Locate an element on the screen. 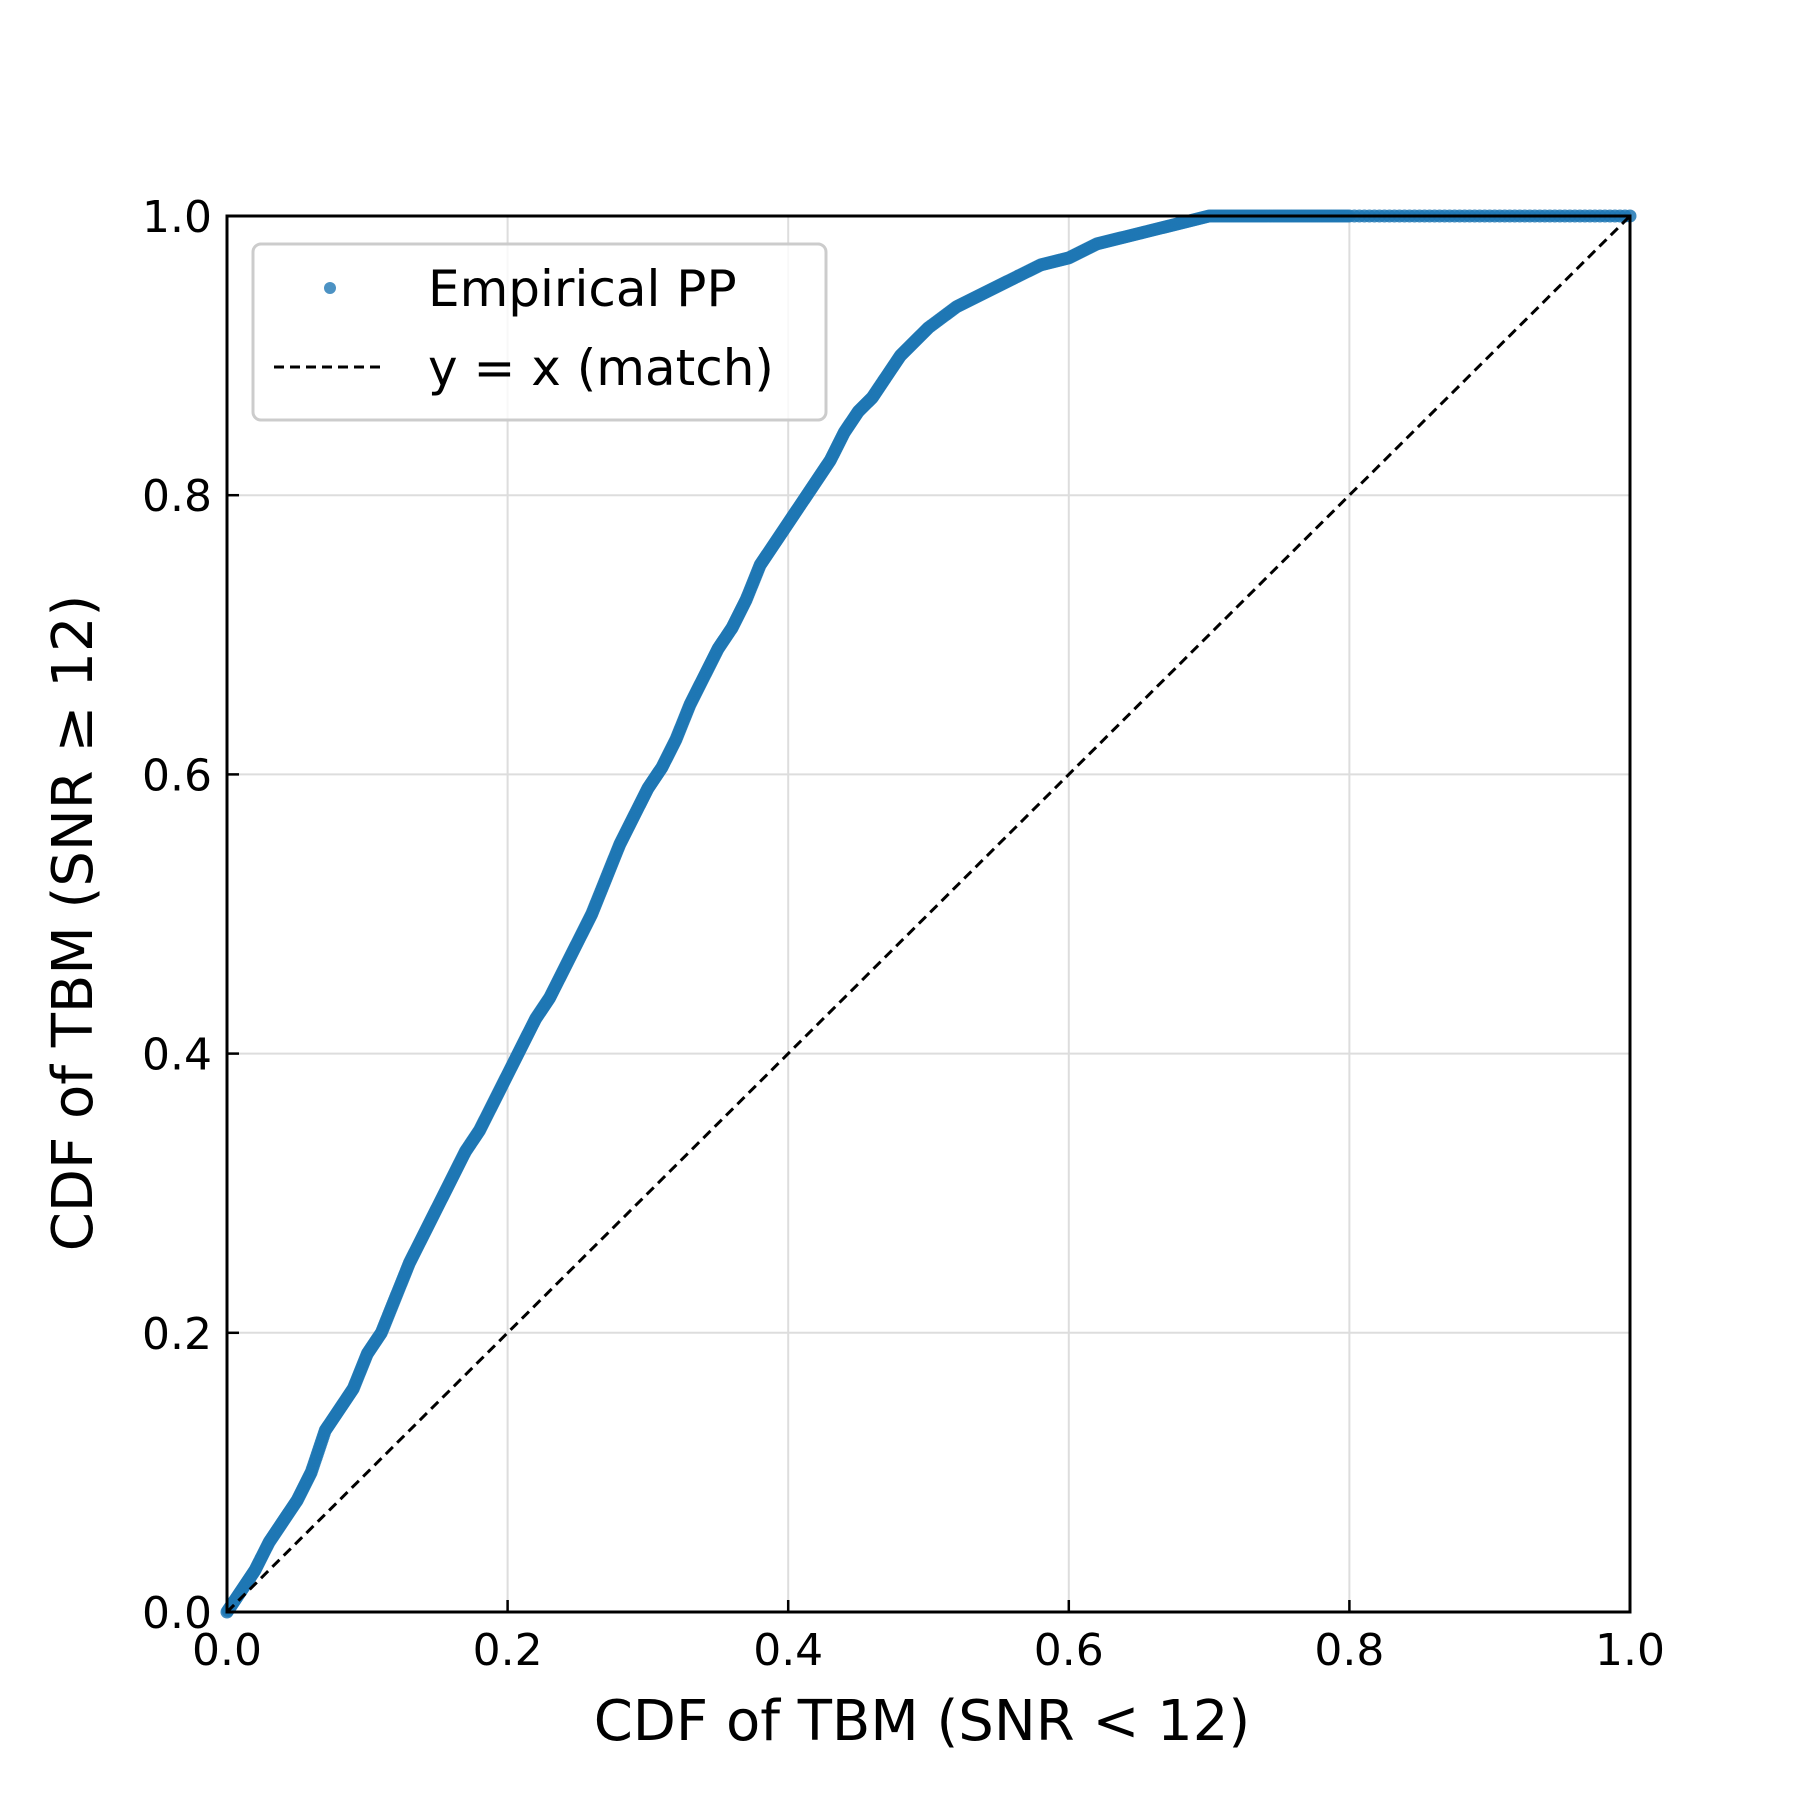 This screenshot has width=1800, height=1800. x-tick-label: 0.2 is located at coordinates (508, 1650).